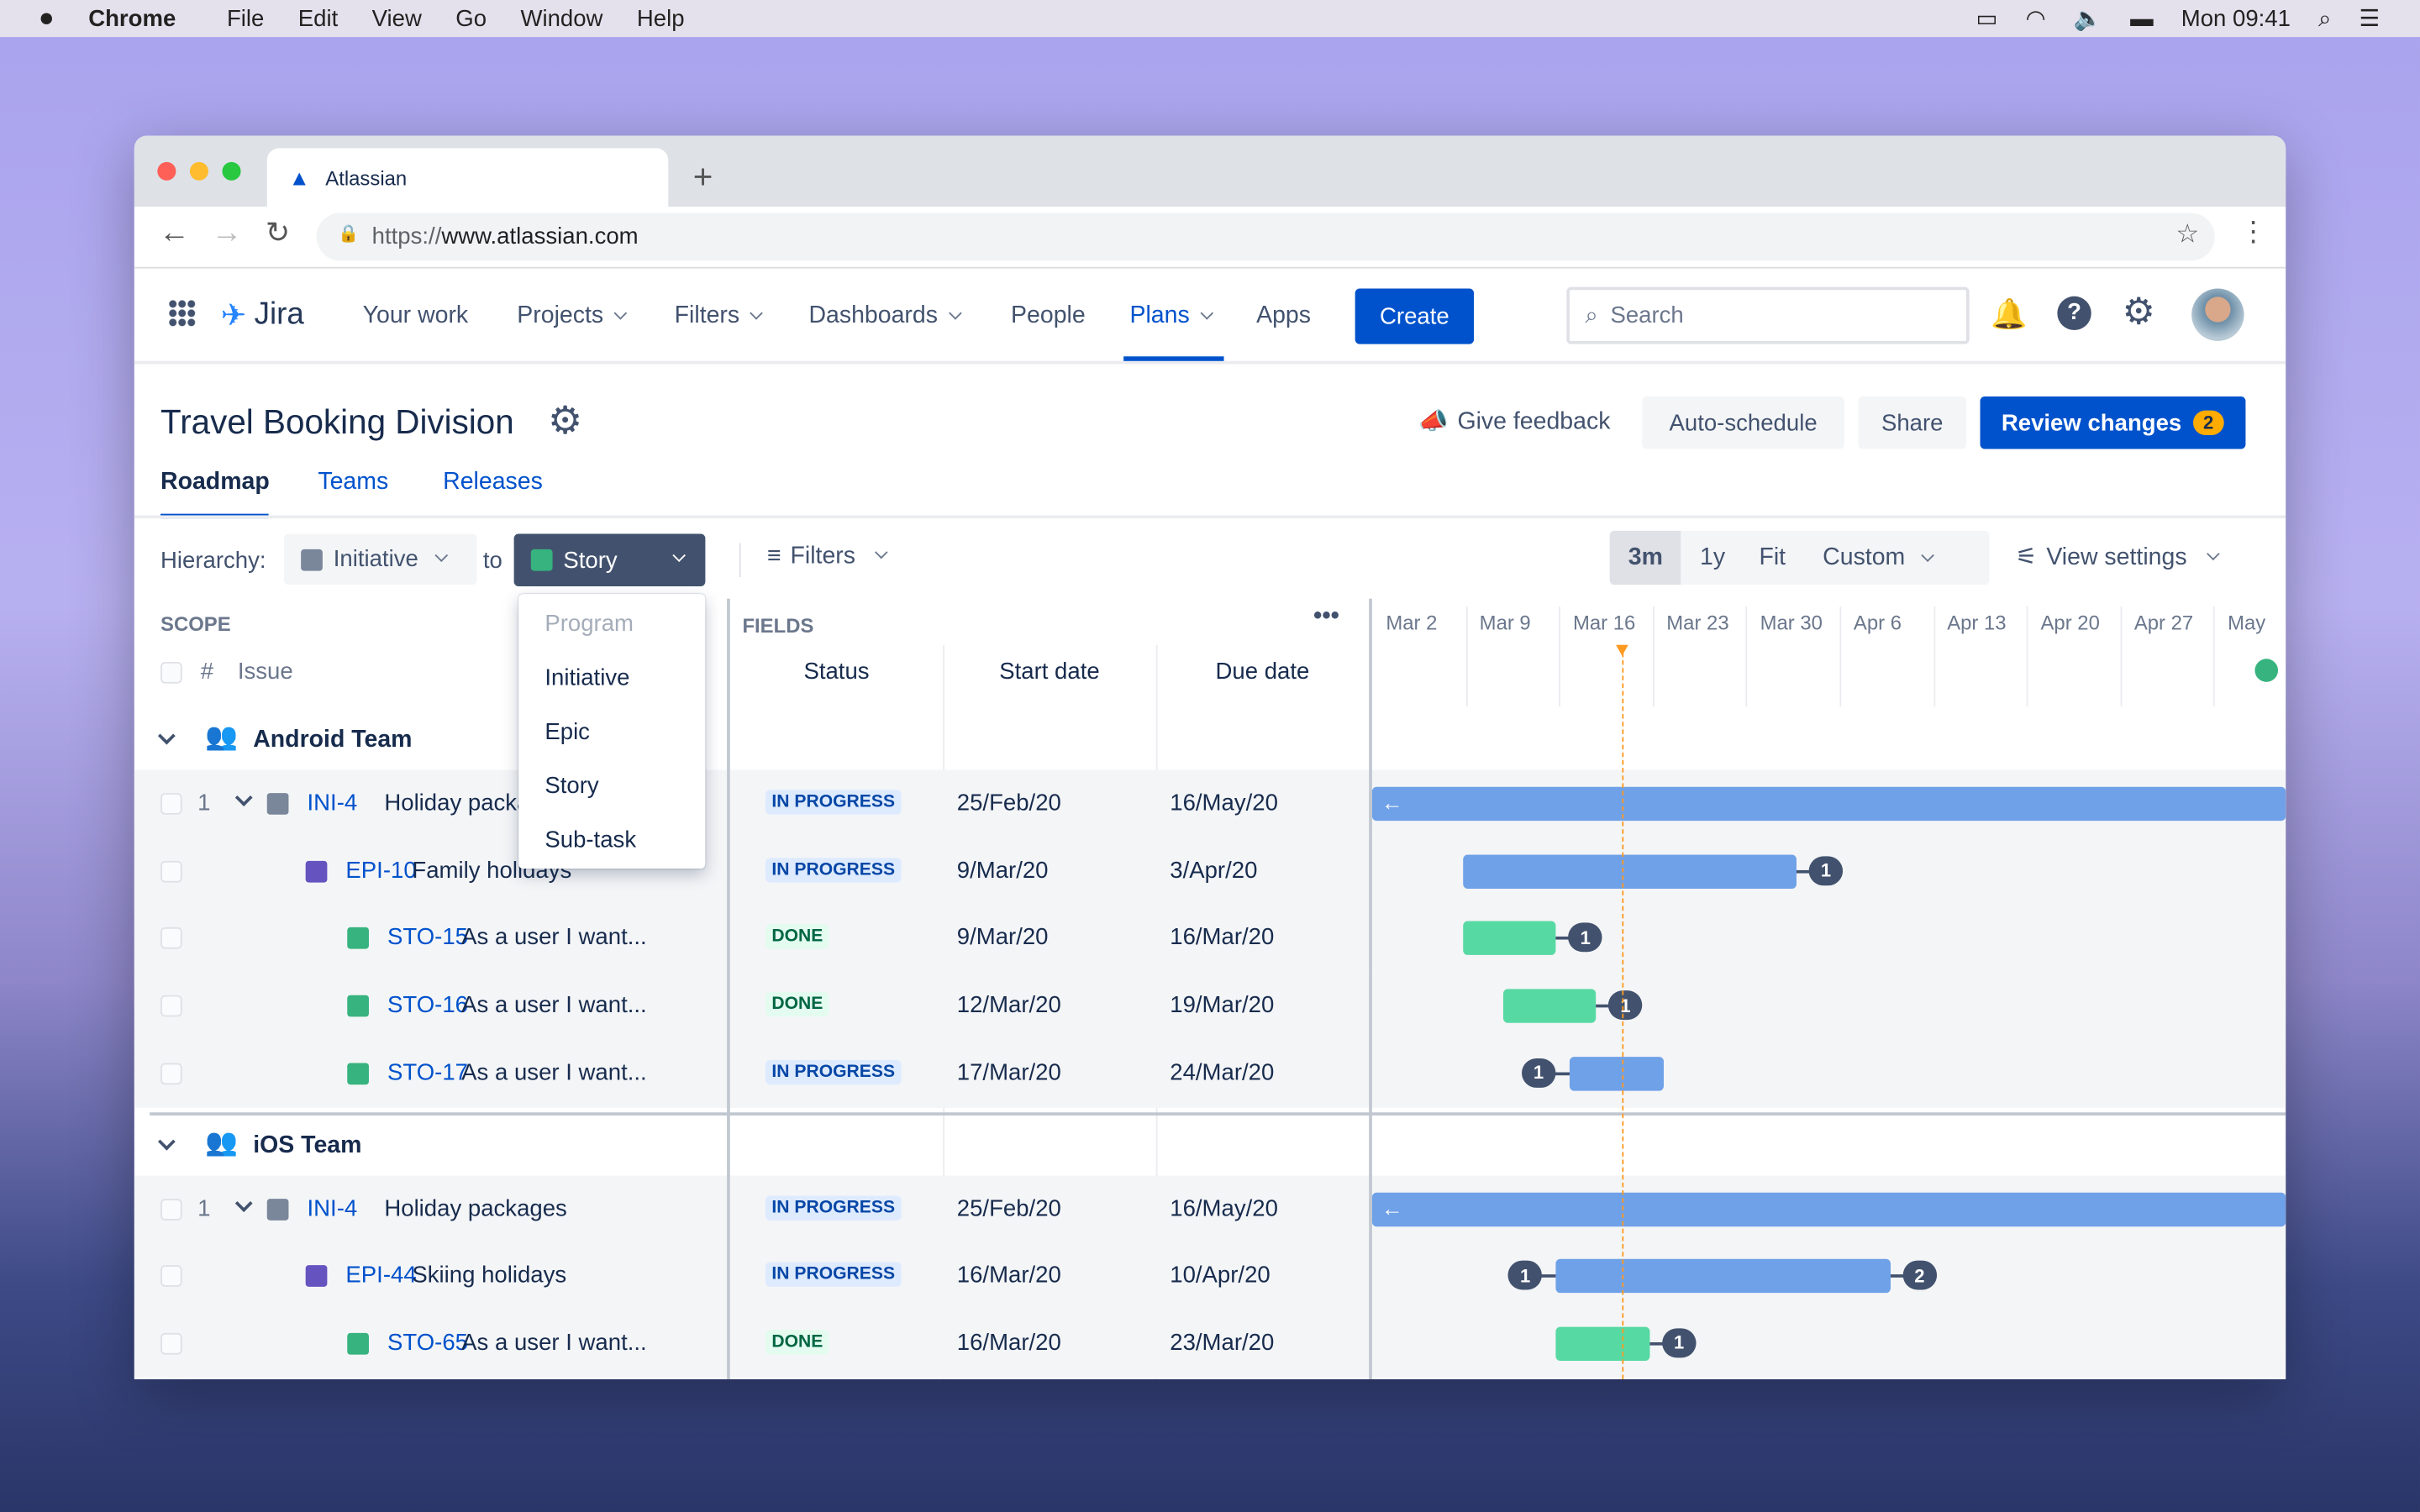 This screenshot has height=1512, width=2420. I want to click on tab-teams: Teams, so click(353, 482).